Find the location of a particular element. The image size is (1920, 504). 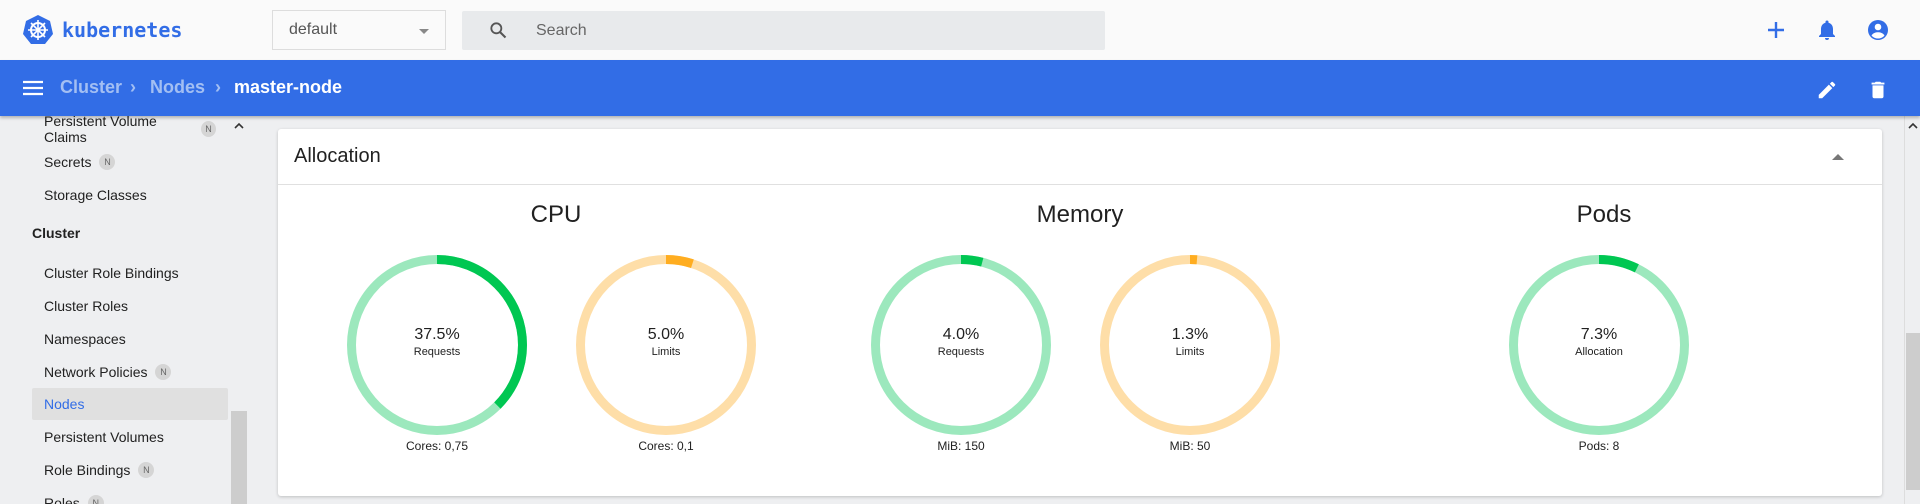

sidebar-item-storage-classes: Storage Classes is located at coordinates (130, 195).